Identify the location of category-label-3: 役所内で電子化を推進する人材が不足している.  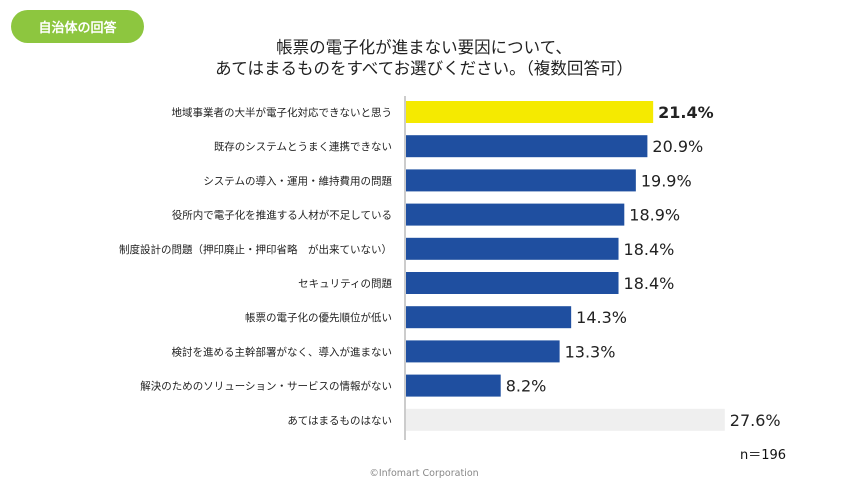
(282, 215).